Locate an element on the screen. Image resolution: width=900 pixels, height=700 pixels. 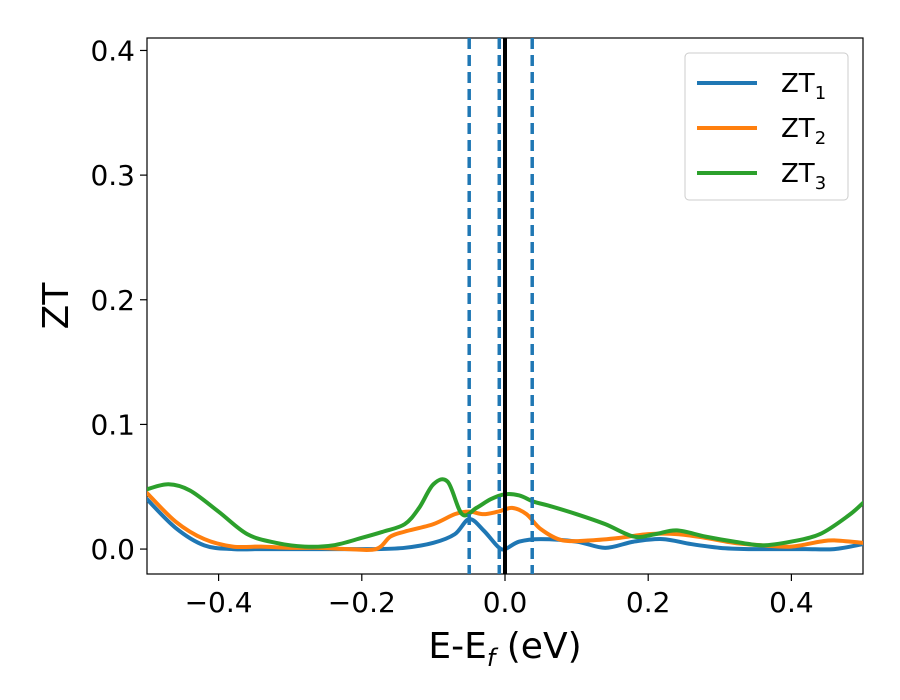
series-layer is located at coordinates (505, 515).